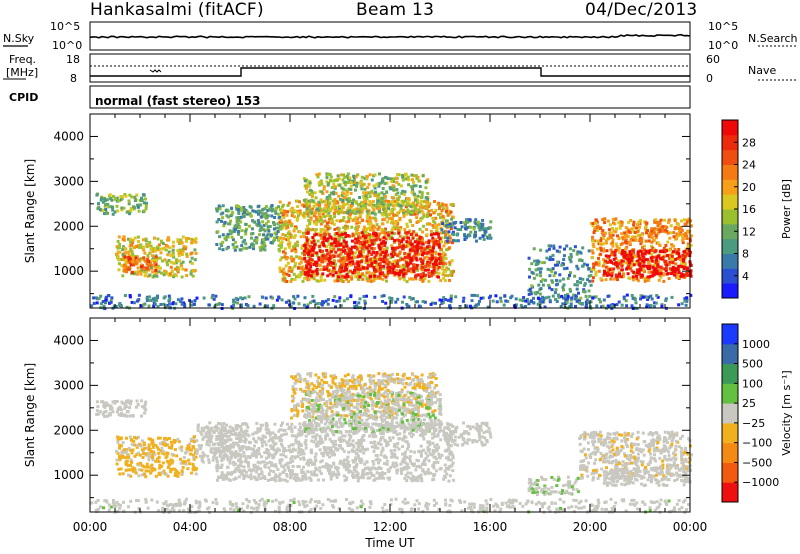  What do you see at coordinates (73, 59) in the screenshot?
I see `freq-tick-top: 18` at bounding box center [73, 59].